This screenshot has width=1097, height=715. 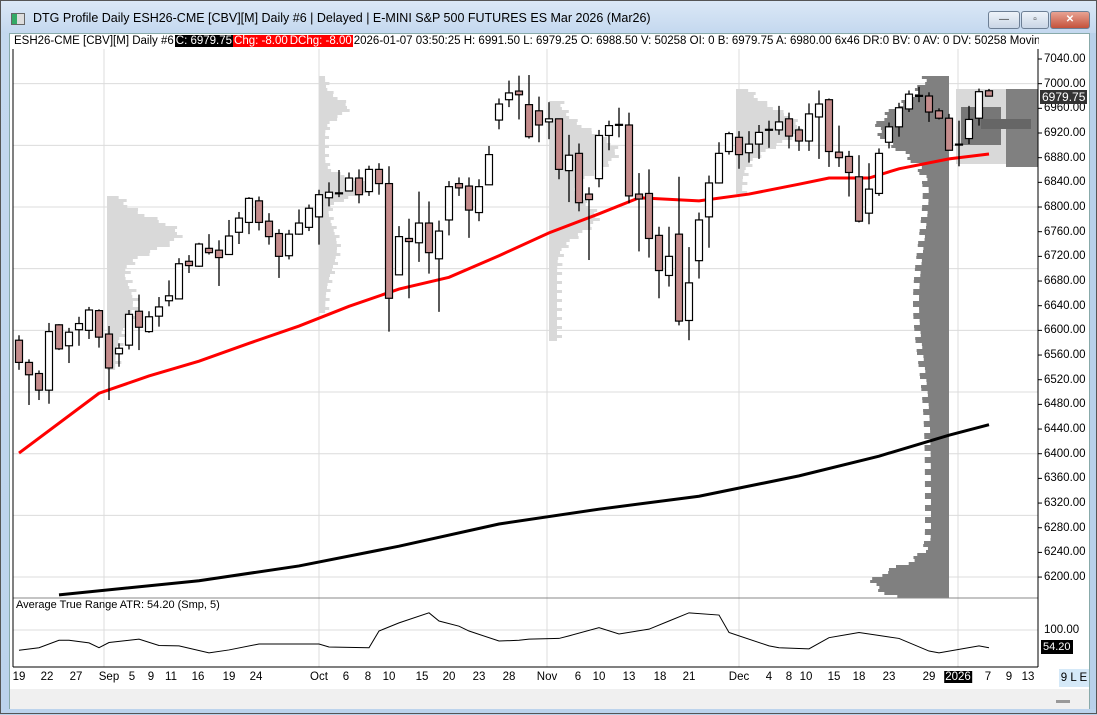 What do you see at coordinates (806, 677) in the screenshot?
I see `date-tick-label: 10` at bounding box center [806, 677].